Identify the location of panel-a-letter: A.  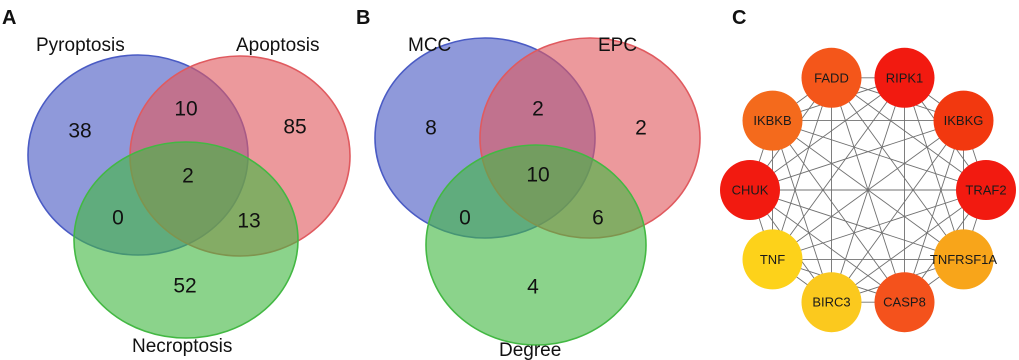
(9, 18).